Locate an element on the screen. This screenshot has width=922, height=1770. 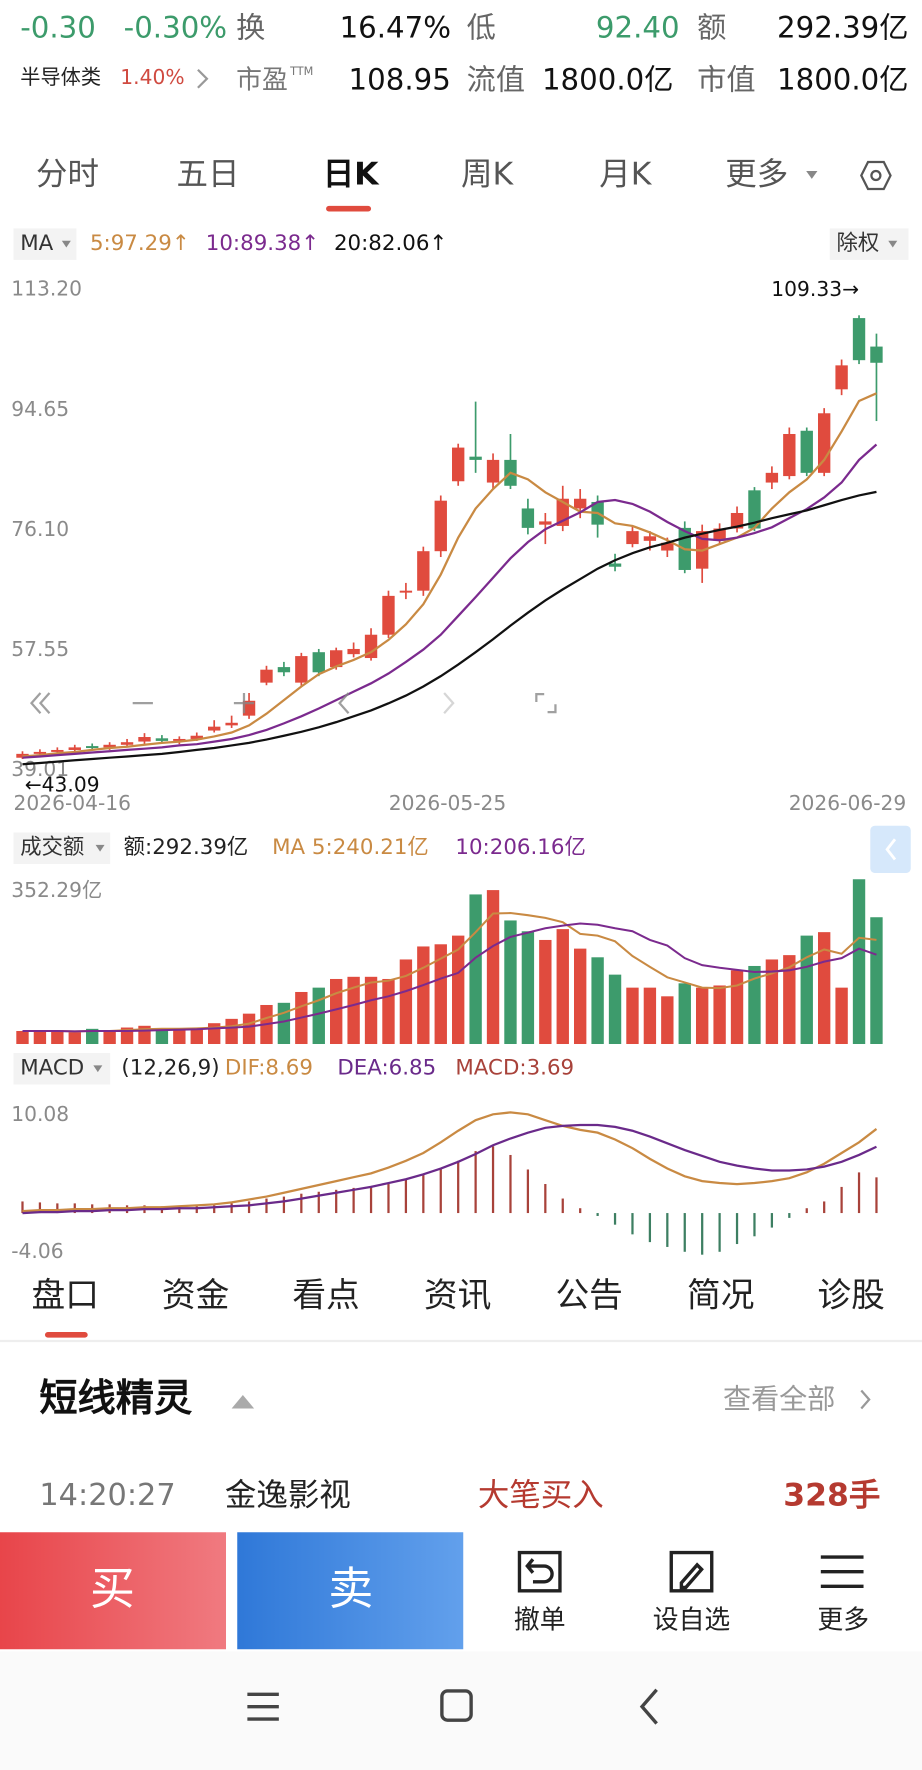
info-tab: 资金 is located at coordinates (195, 1295).